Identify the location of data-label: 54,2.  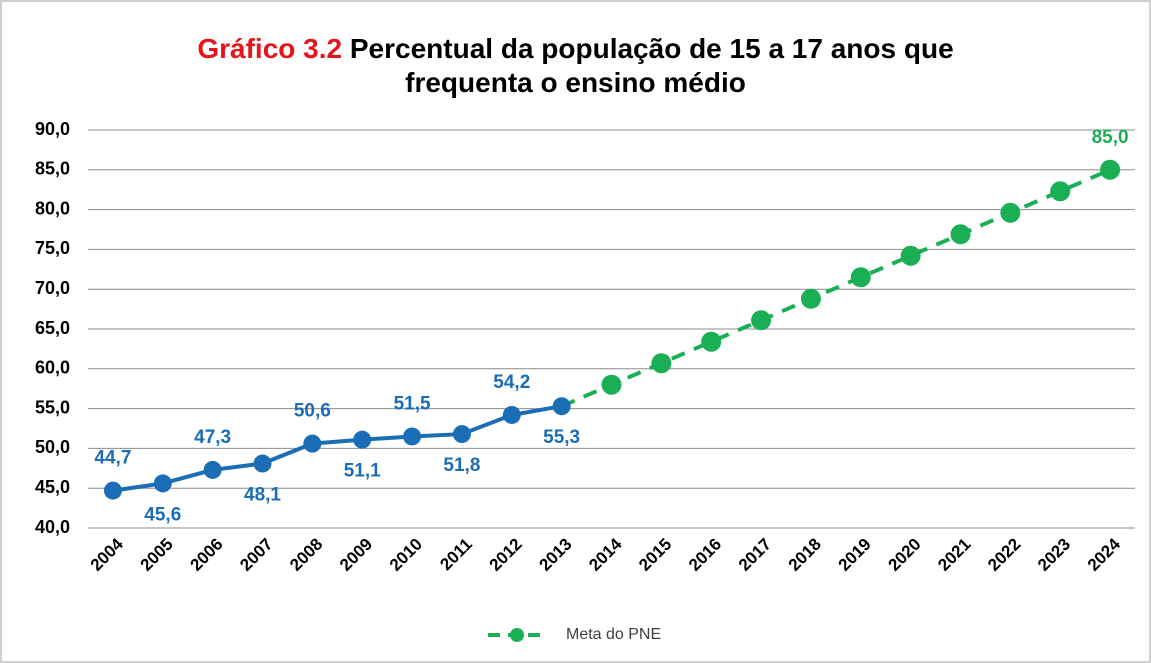
(511, 382).